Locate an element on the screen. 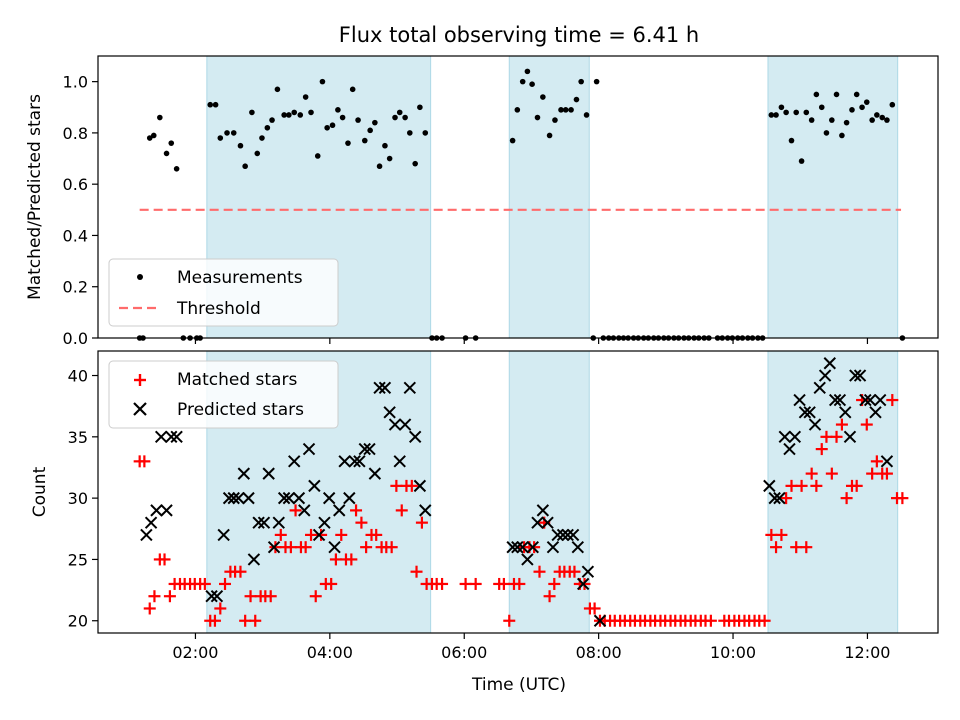 The height and width of the screenshot is (720, 960). count-y-ticks: 20 25 30 35 40 is located at coordinates (83, 499).